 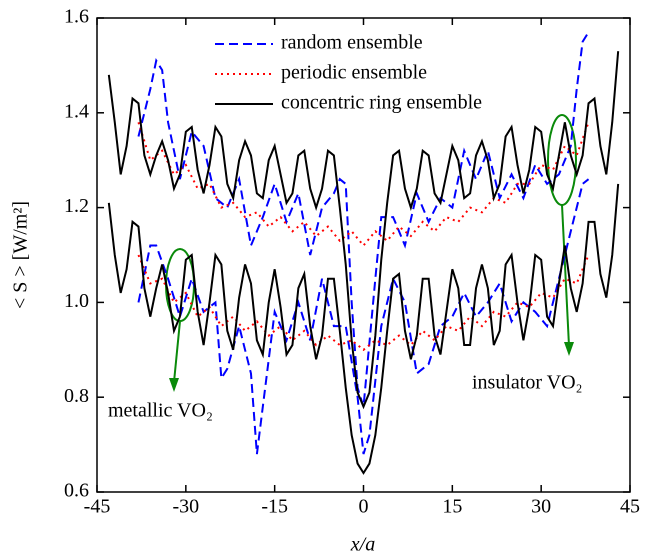 I want to click on y-tick-label: 1.0, so click(x=76, y=301).